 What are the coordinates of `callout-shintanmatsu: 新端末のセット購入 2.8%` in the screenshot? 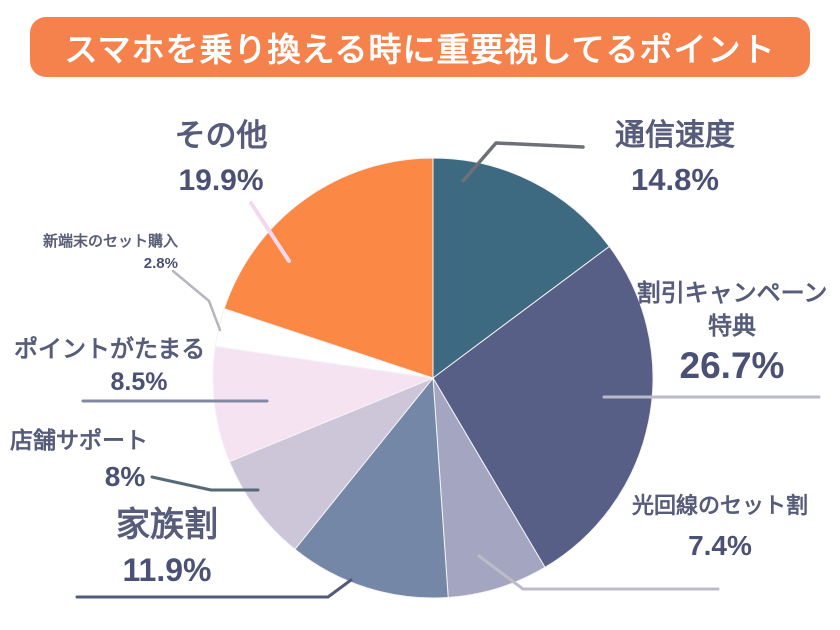 It's located at (103, 252).